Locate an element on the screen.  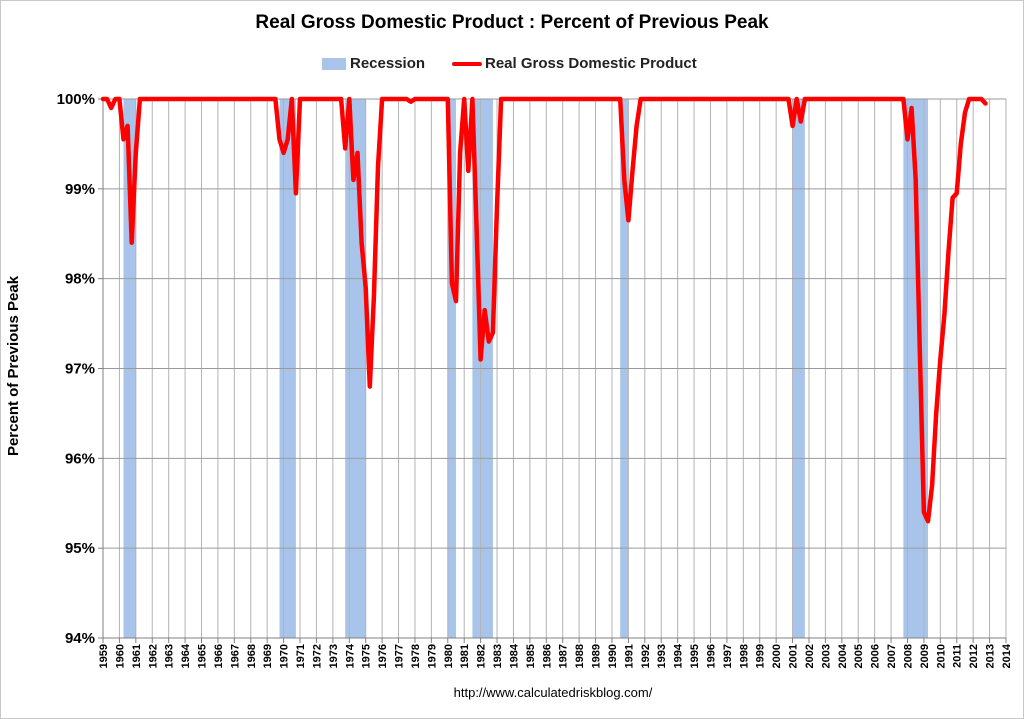
x-tick-label: 1972 is located at coordinates (317, 656).